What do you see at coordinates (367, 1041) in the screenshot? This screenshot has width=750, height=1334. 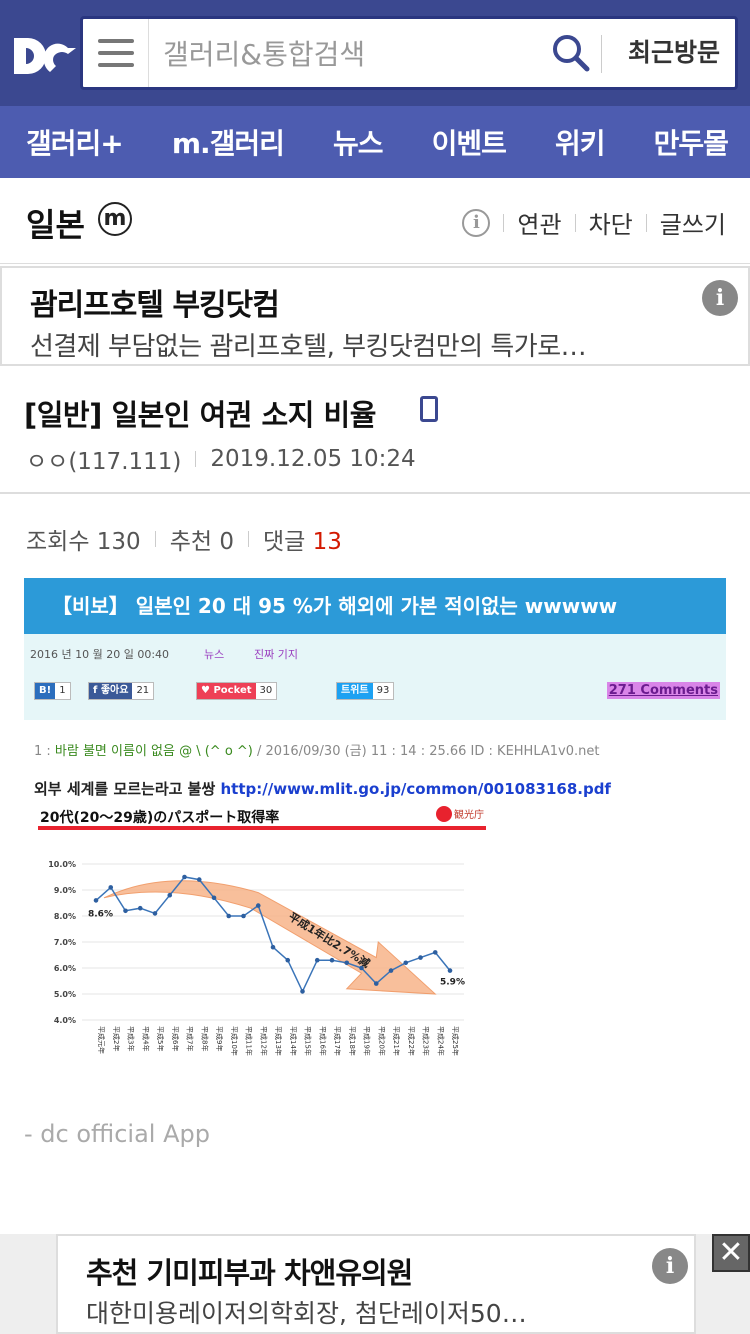 I see `x-tick-label: 平成19年` at bounding box center [367, 1041].